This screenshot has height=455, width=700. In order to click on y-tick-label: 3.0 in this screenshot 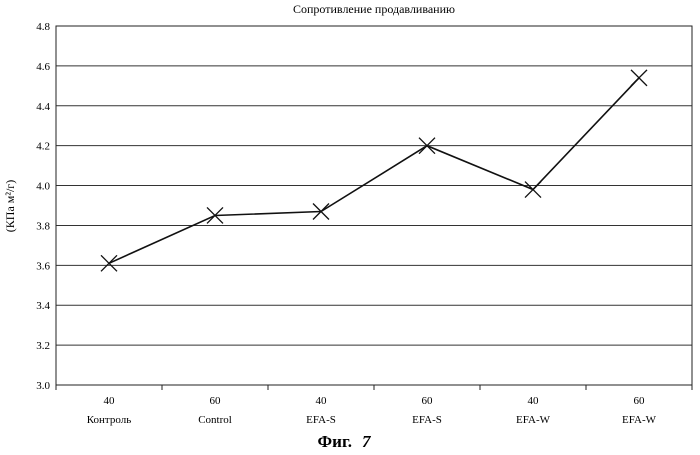, I will do `click(43, 386)`.